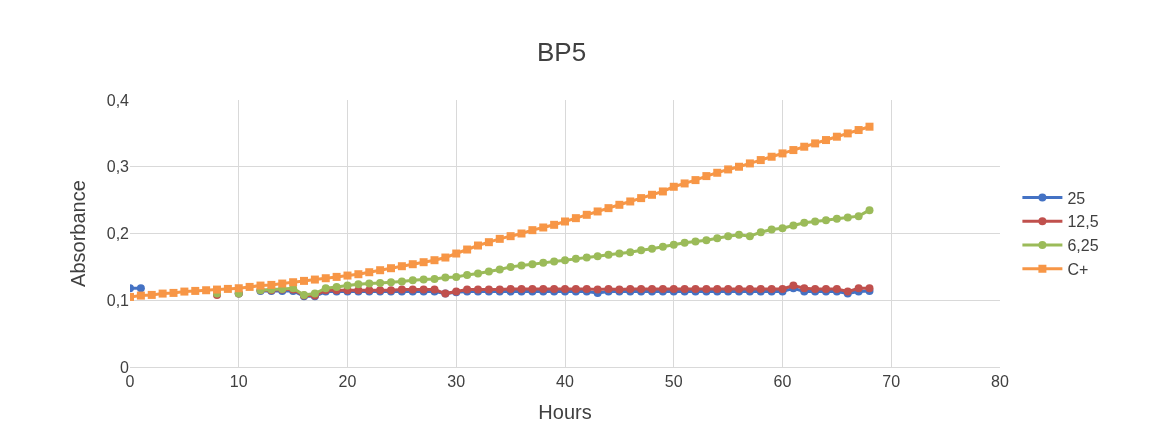 Image resolution: width=1170 pixels, height=432 pixels. I want to click on y-tick-label: 0,3, so click(118, 167).